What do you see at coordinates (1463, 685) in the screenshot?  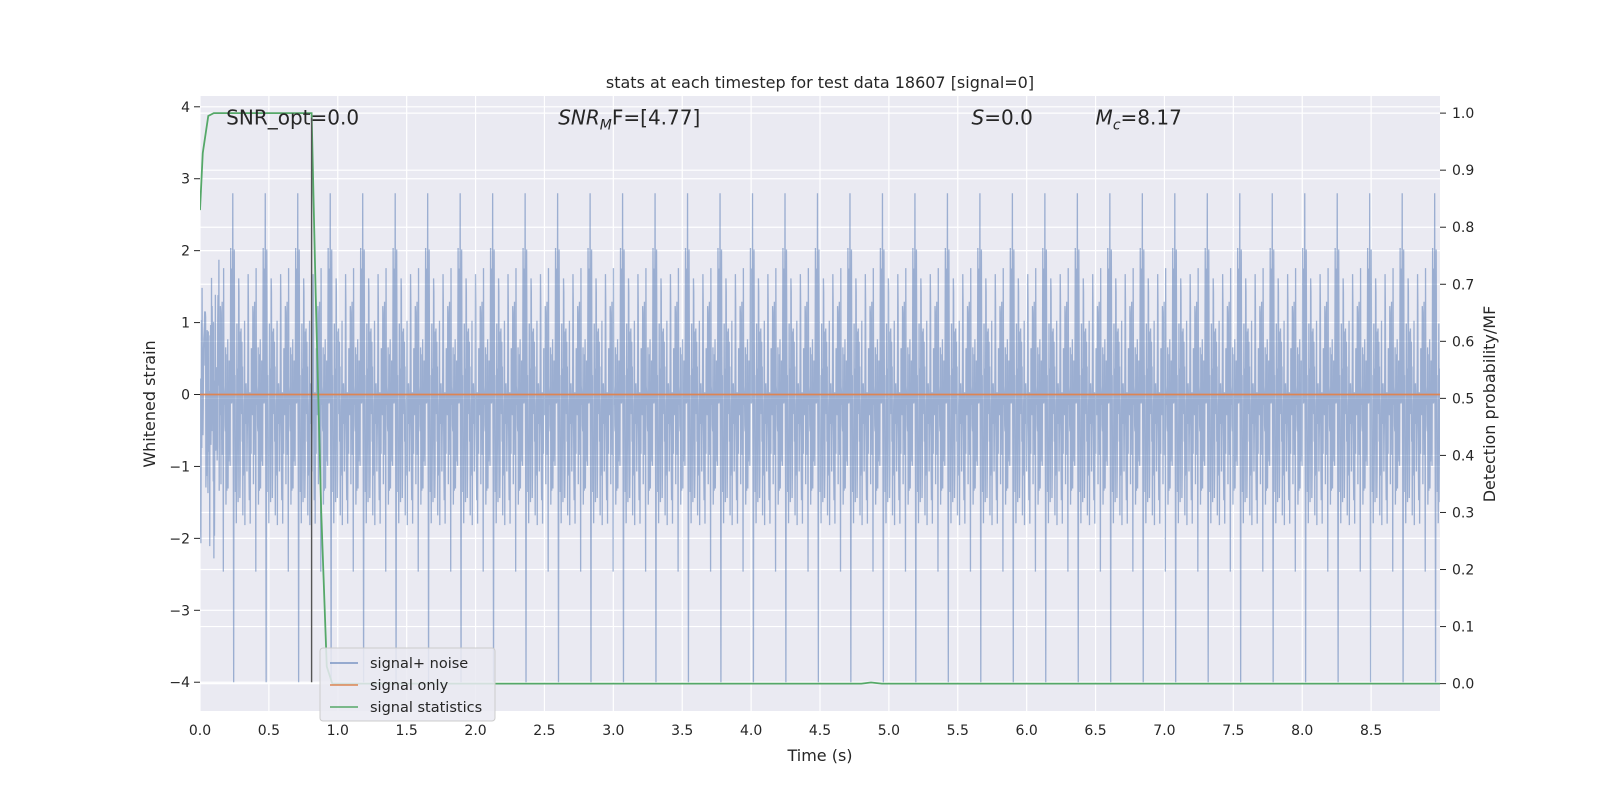 I see `right-y-tick-label: 0.0` at bounding box center [1463, 685].